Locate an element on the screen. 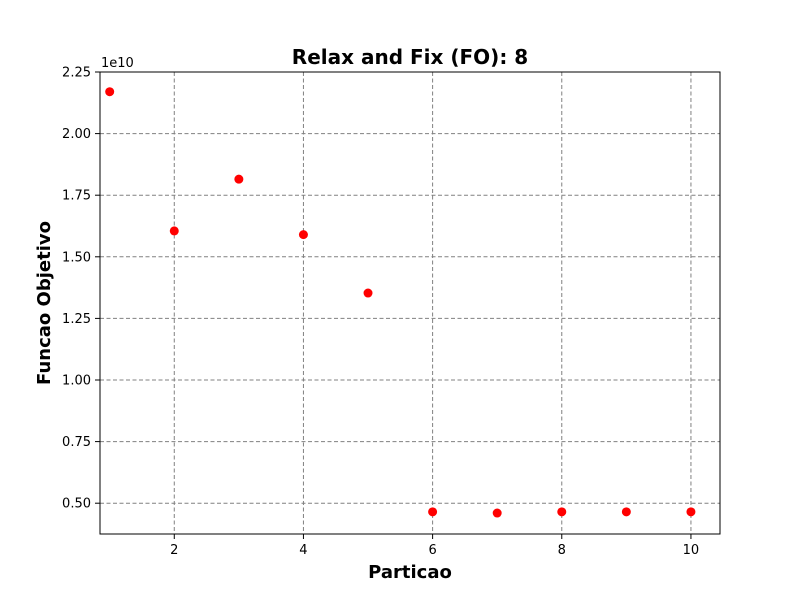 The height and width of the screenshot is (600, 800). y-offset-label: 1e10 is located at coordinates (117, 63).